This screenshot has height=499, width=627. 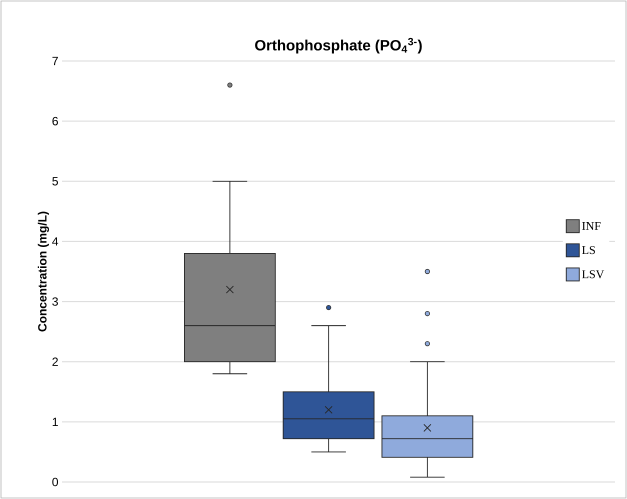 What do you see at coordinates (55, 482) in the screenshot?
I see `y-tick-label: 0` at bounding box center [55, 482].